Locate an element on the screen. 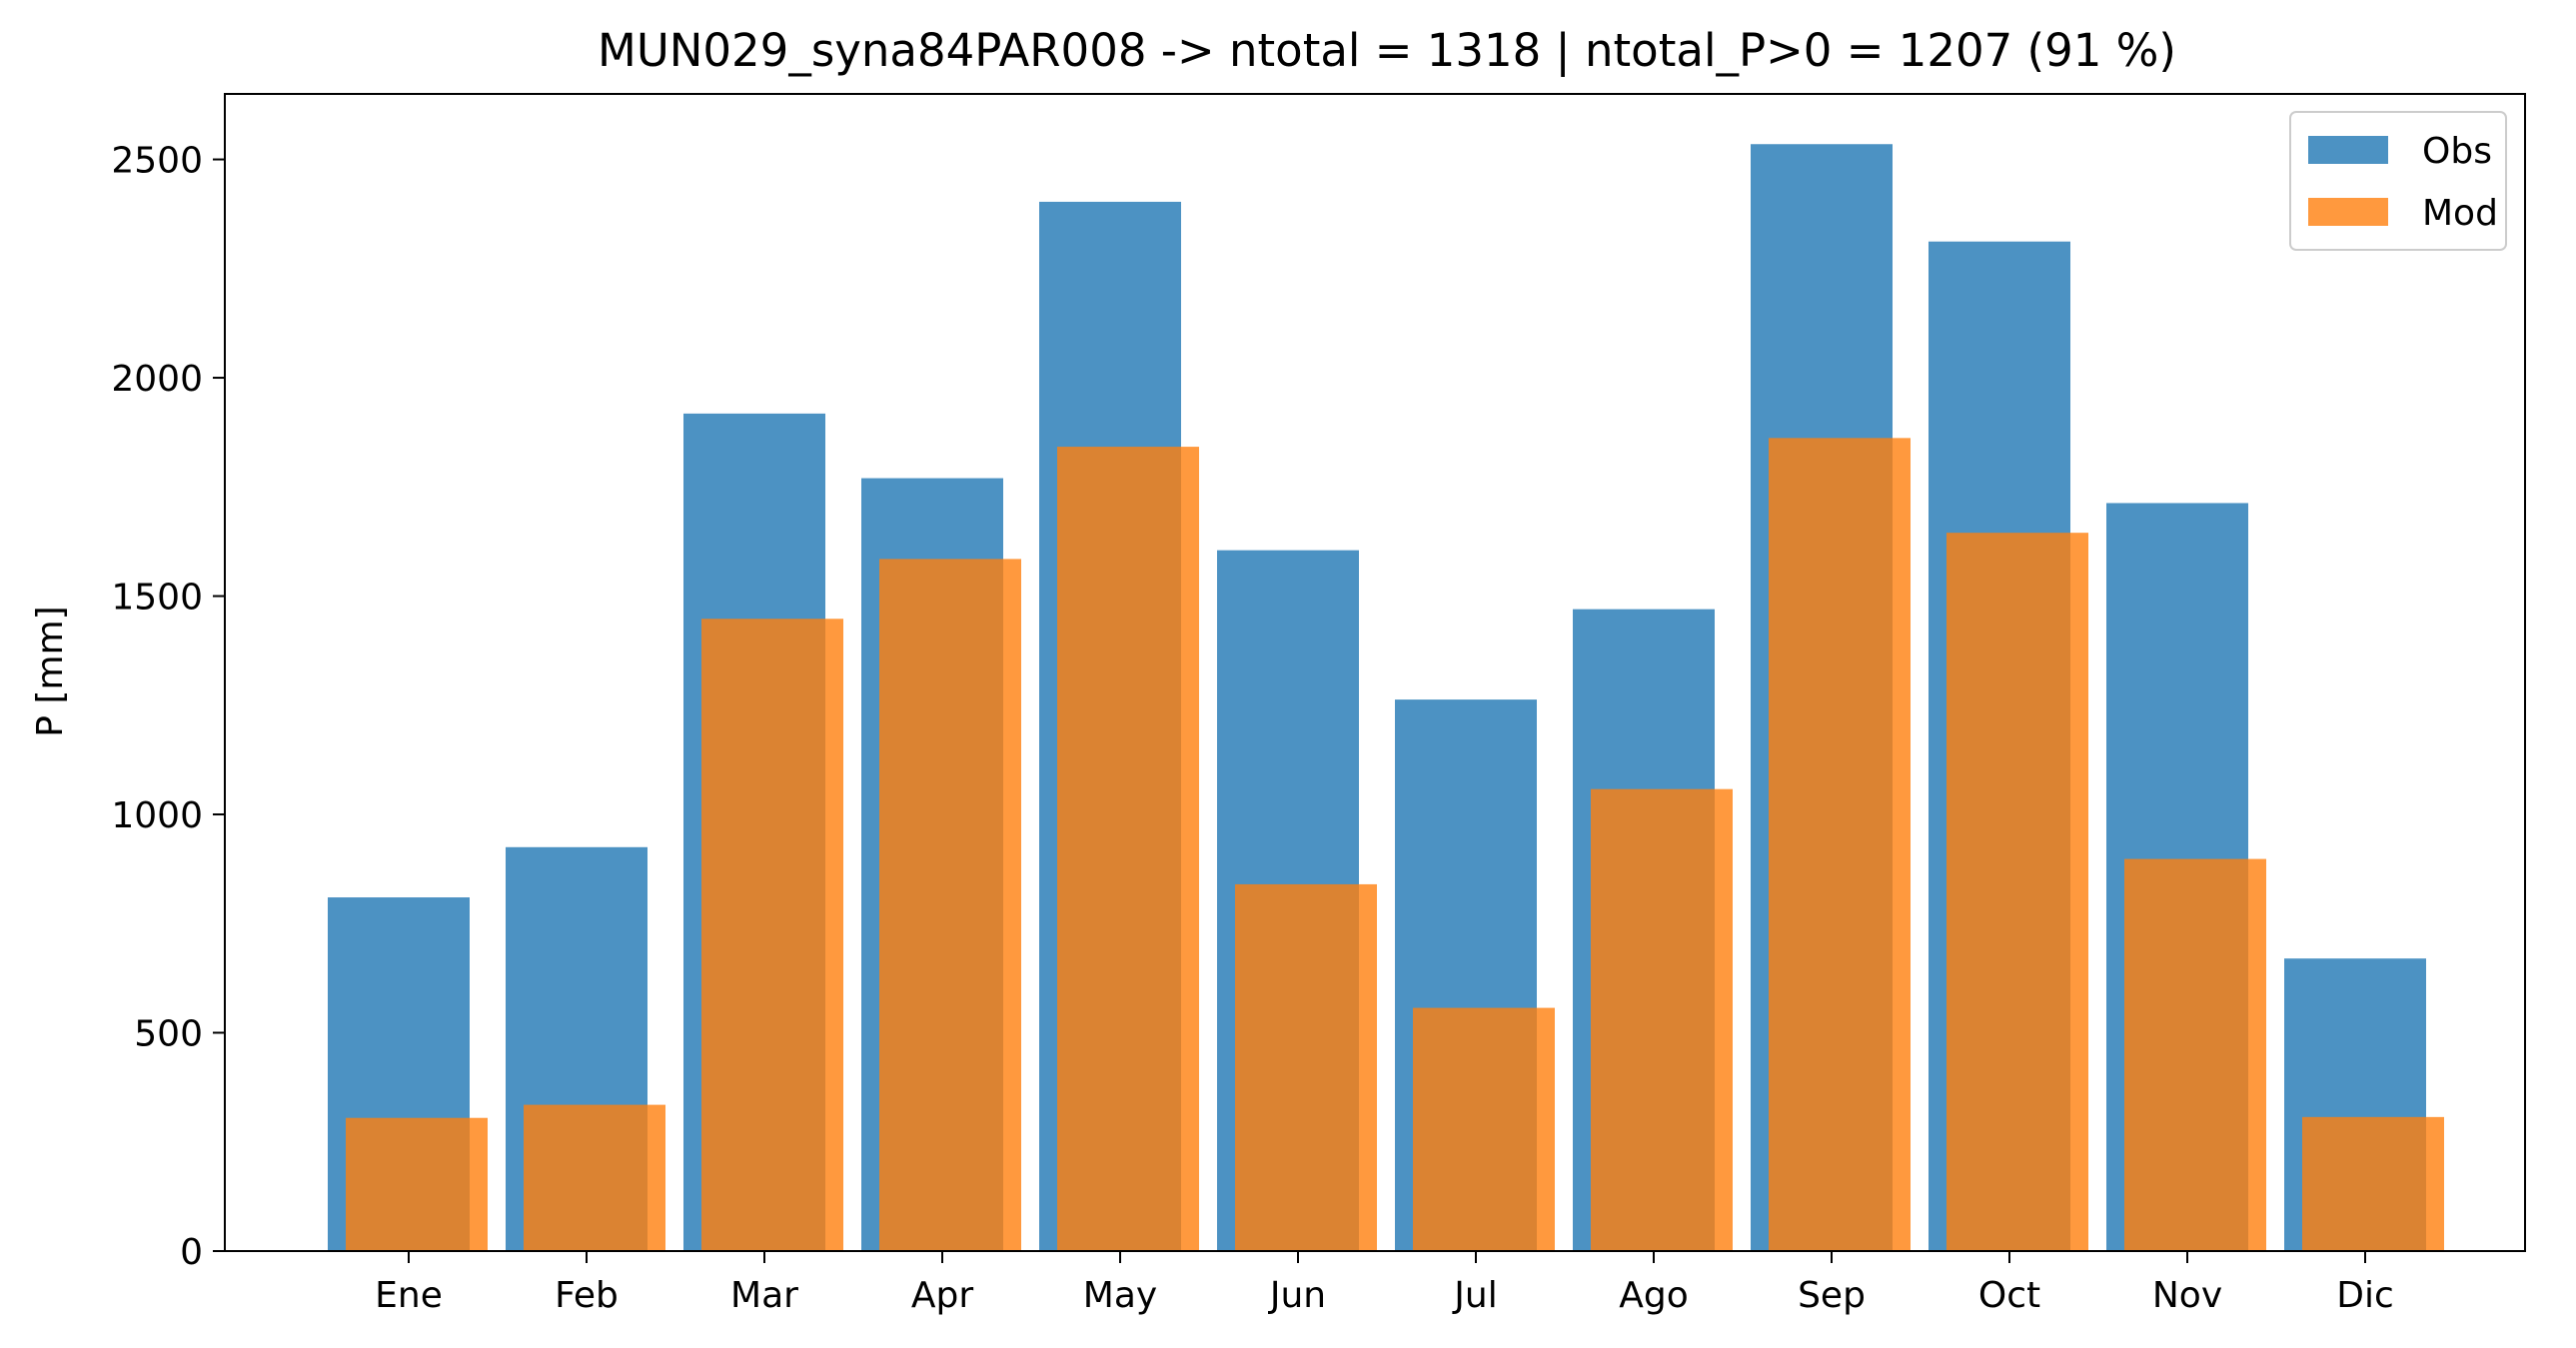 This screenshot has width=2576, height=1348. bar-mod-ene is located at coordinates (417, 1184).